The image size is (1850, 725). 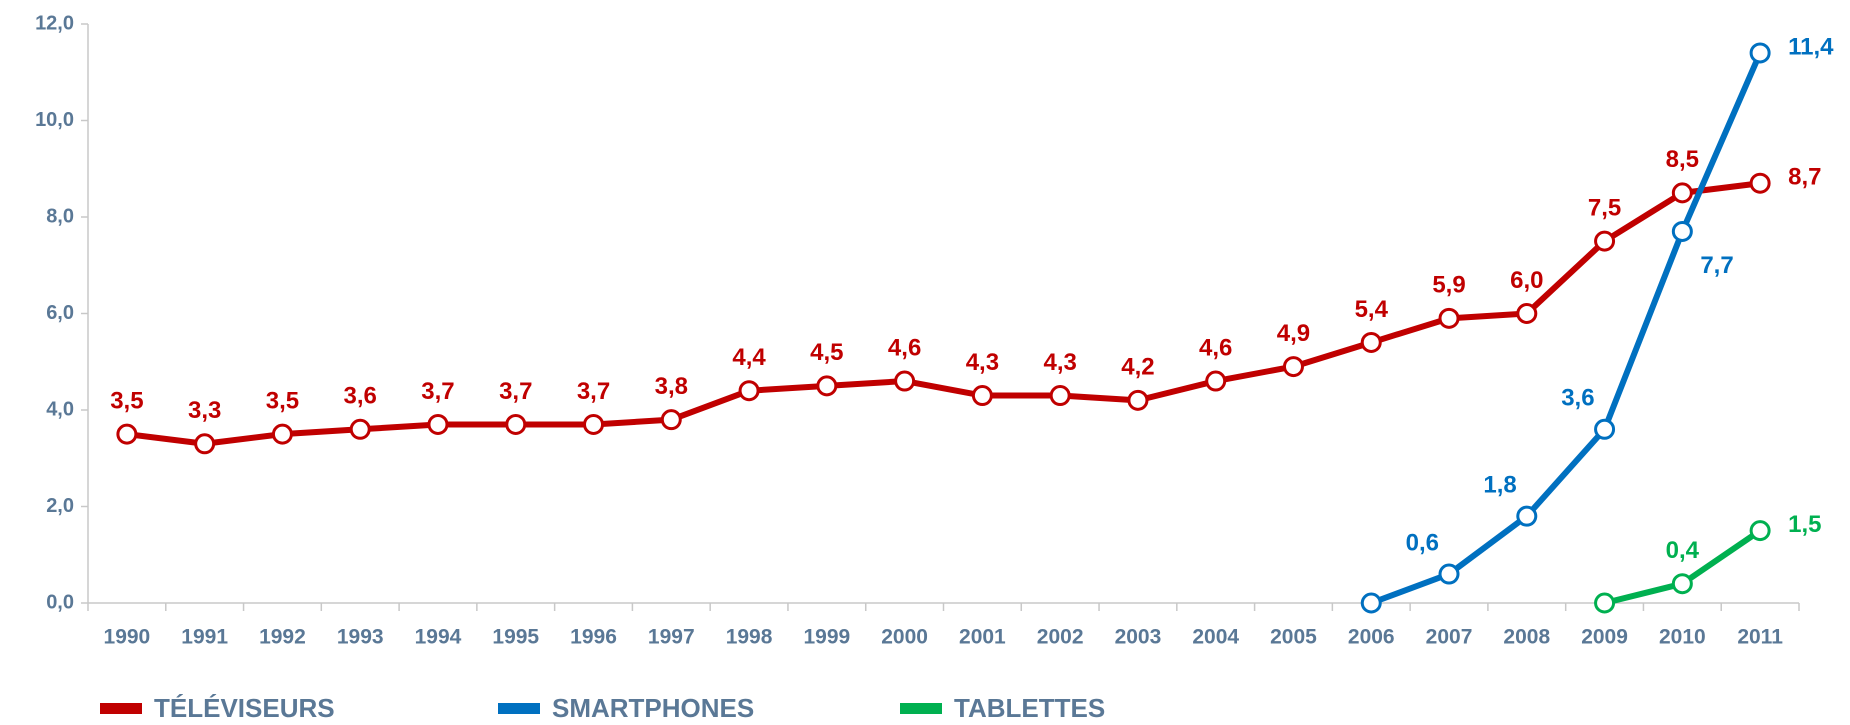 What do you see at coordinates (1526, 637) in the screenshot?
I see `x-tick-label: 2008` at bounding box center [1526, 637].